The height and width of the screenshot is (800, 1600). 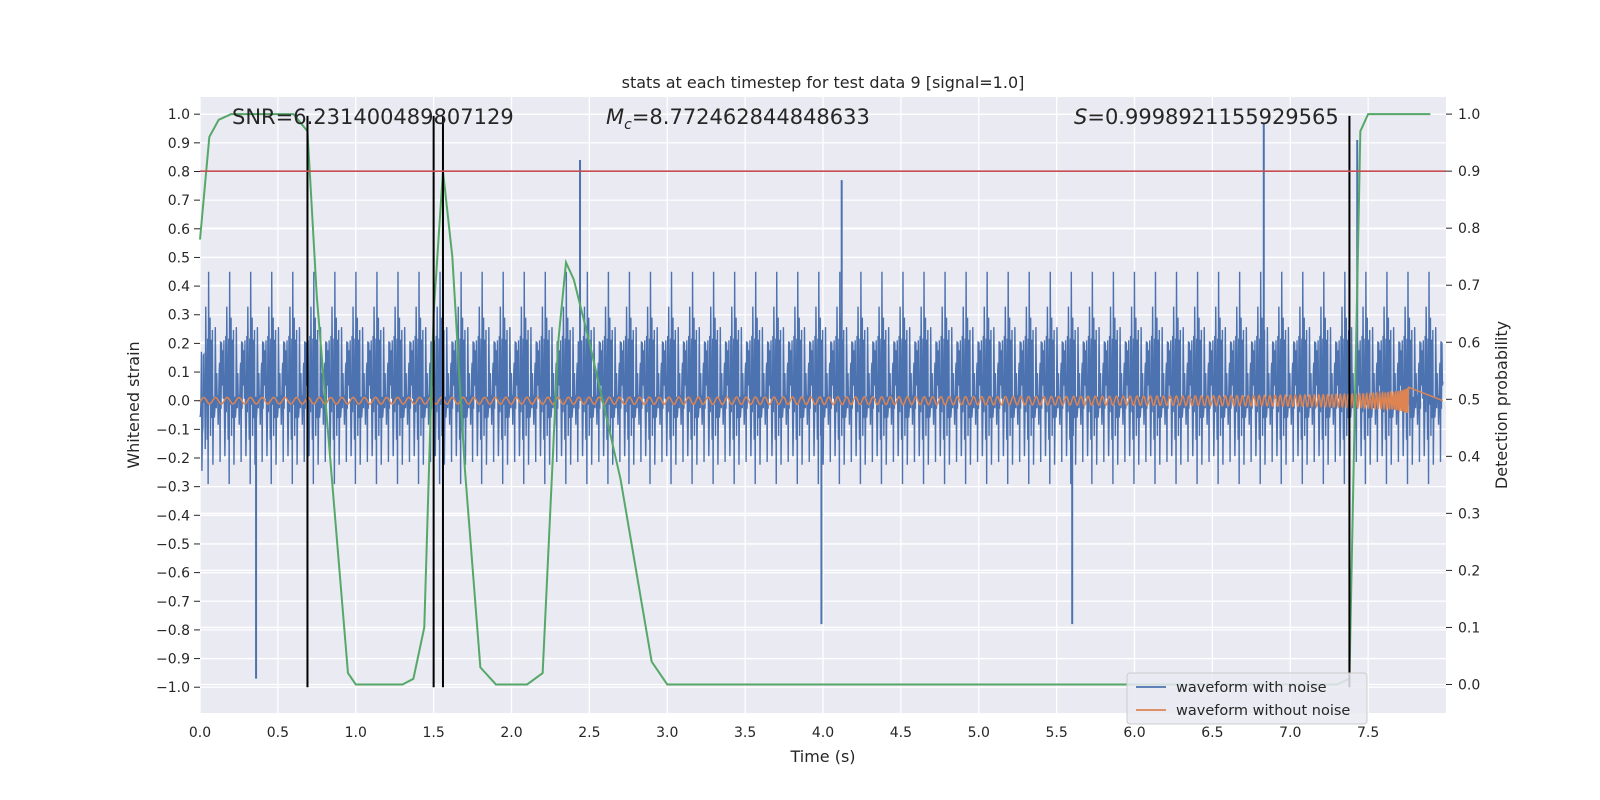 I want to click on x-tick-label: 6.0, so click(x=1134, y=733).